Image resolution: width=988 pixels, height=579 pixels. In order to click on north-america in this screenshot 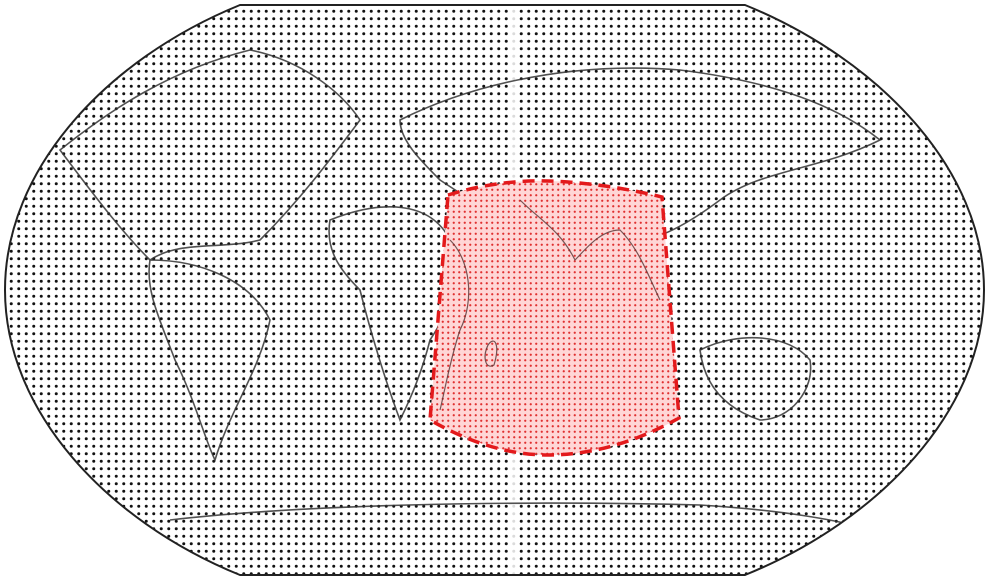, I will do `click(209, 155)`.